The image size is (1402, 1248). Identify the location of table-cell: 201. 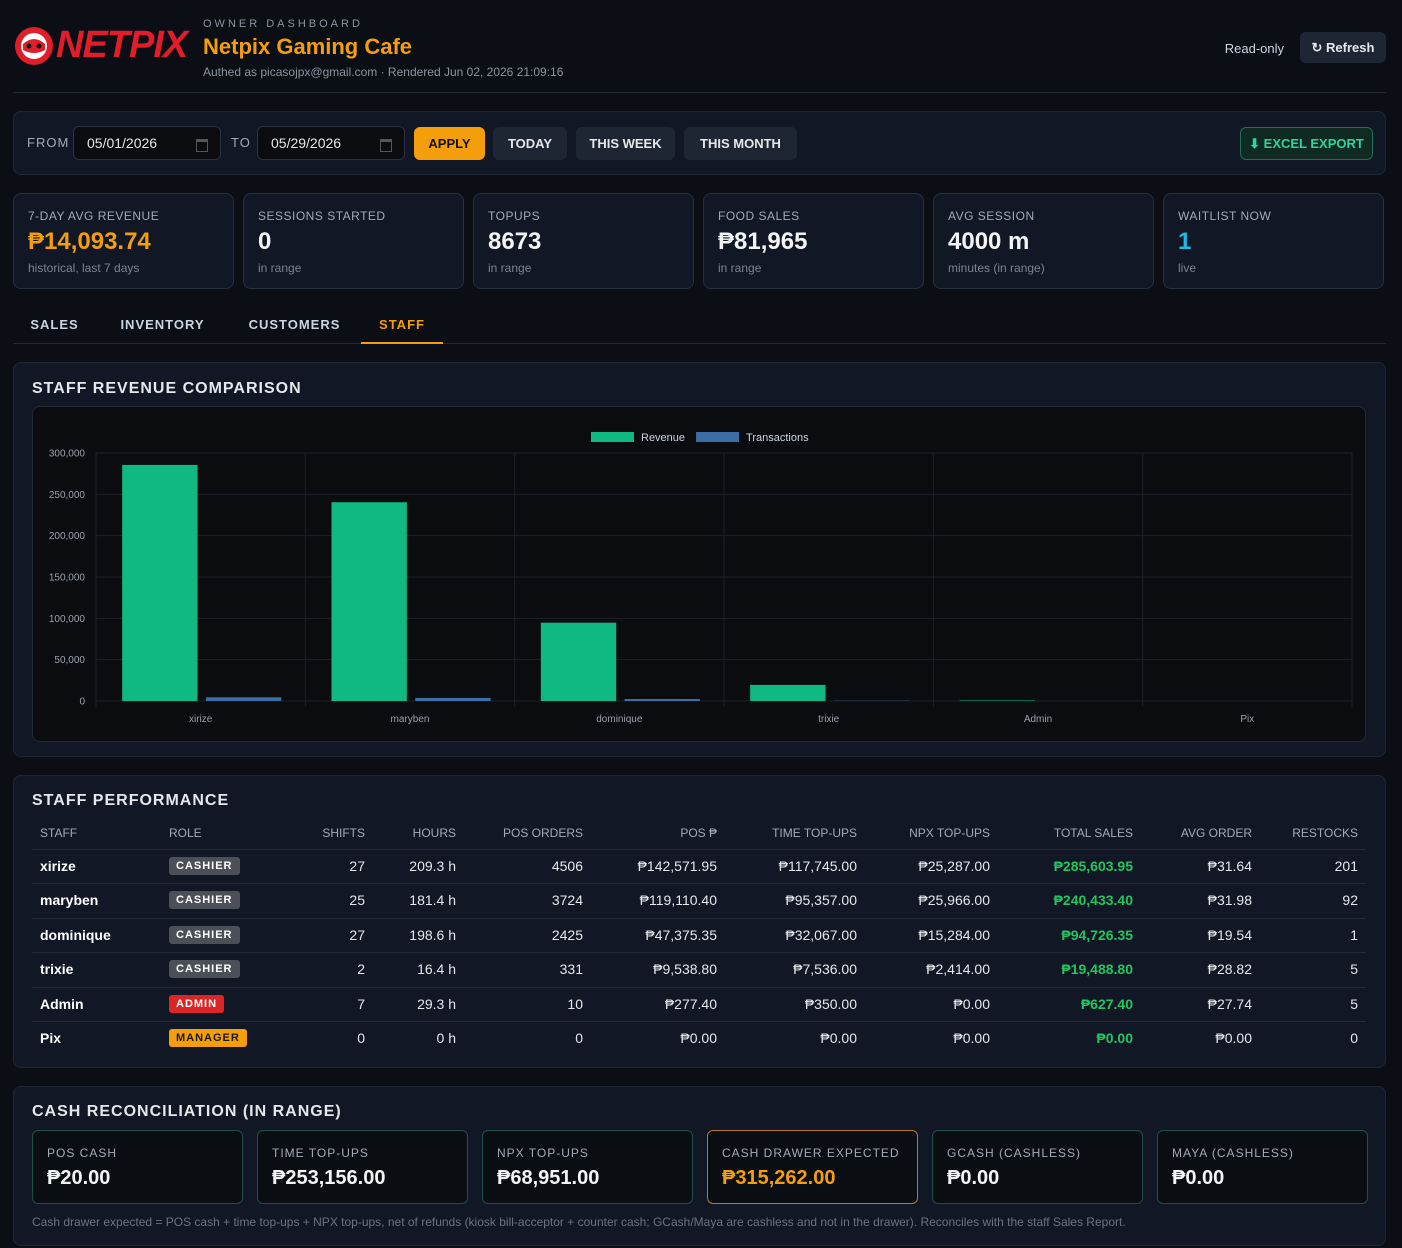
(1346, 866).